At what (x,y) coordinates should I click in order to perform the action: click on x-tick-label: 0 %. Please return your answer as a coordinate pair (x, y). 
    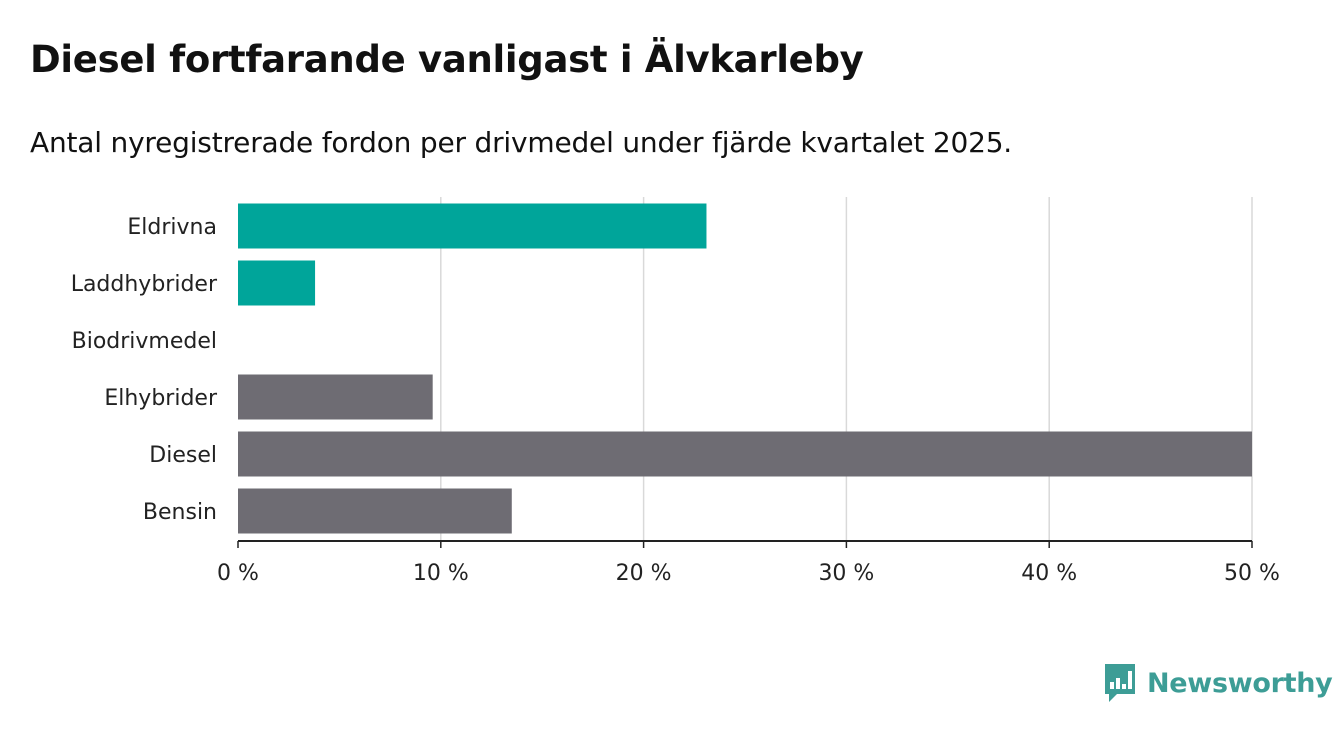
    Looking at the image, I should click on (238, 573).